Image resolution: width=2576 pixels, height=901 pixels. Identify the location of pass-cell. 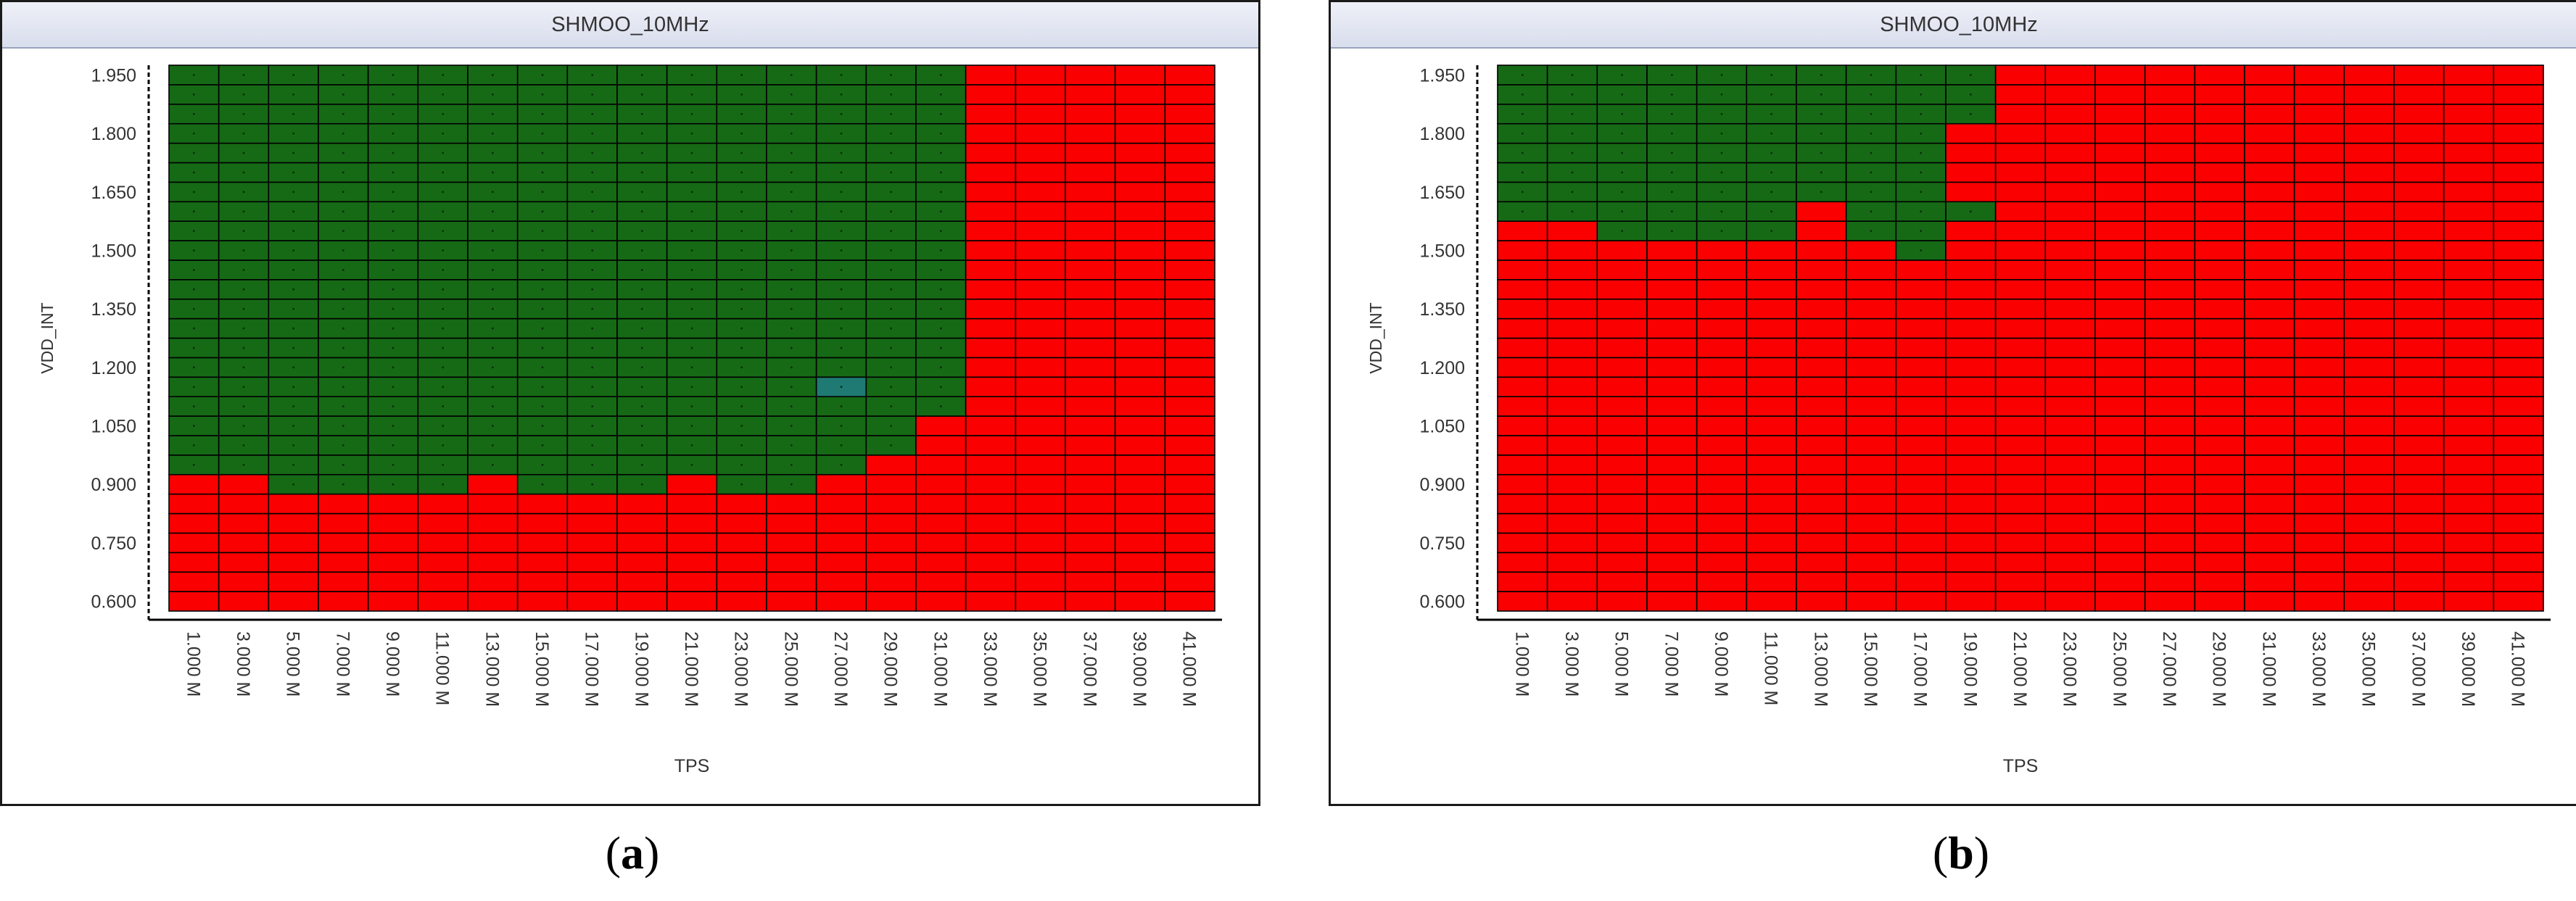
(542, 406).